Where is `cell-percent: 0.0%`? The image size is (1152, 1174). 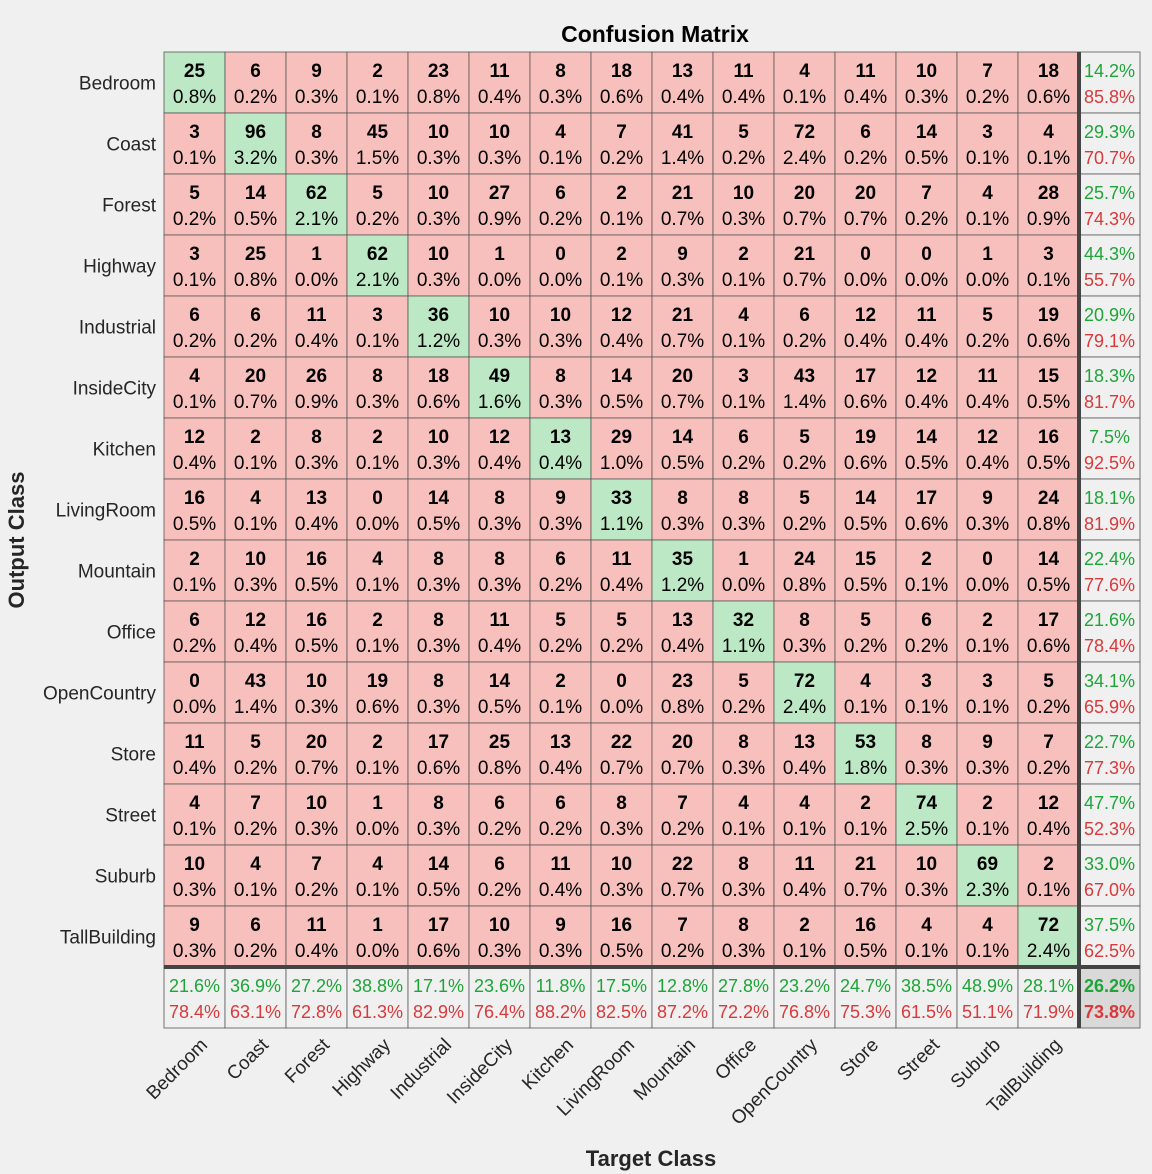 cell-percent: 0.0% is located at coordinates (865, 280).